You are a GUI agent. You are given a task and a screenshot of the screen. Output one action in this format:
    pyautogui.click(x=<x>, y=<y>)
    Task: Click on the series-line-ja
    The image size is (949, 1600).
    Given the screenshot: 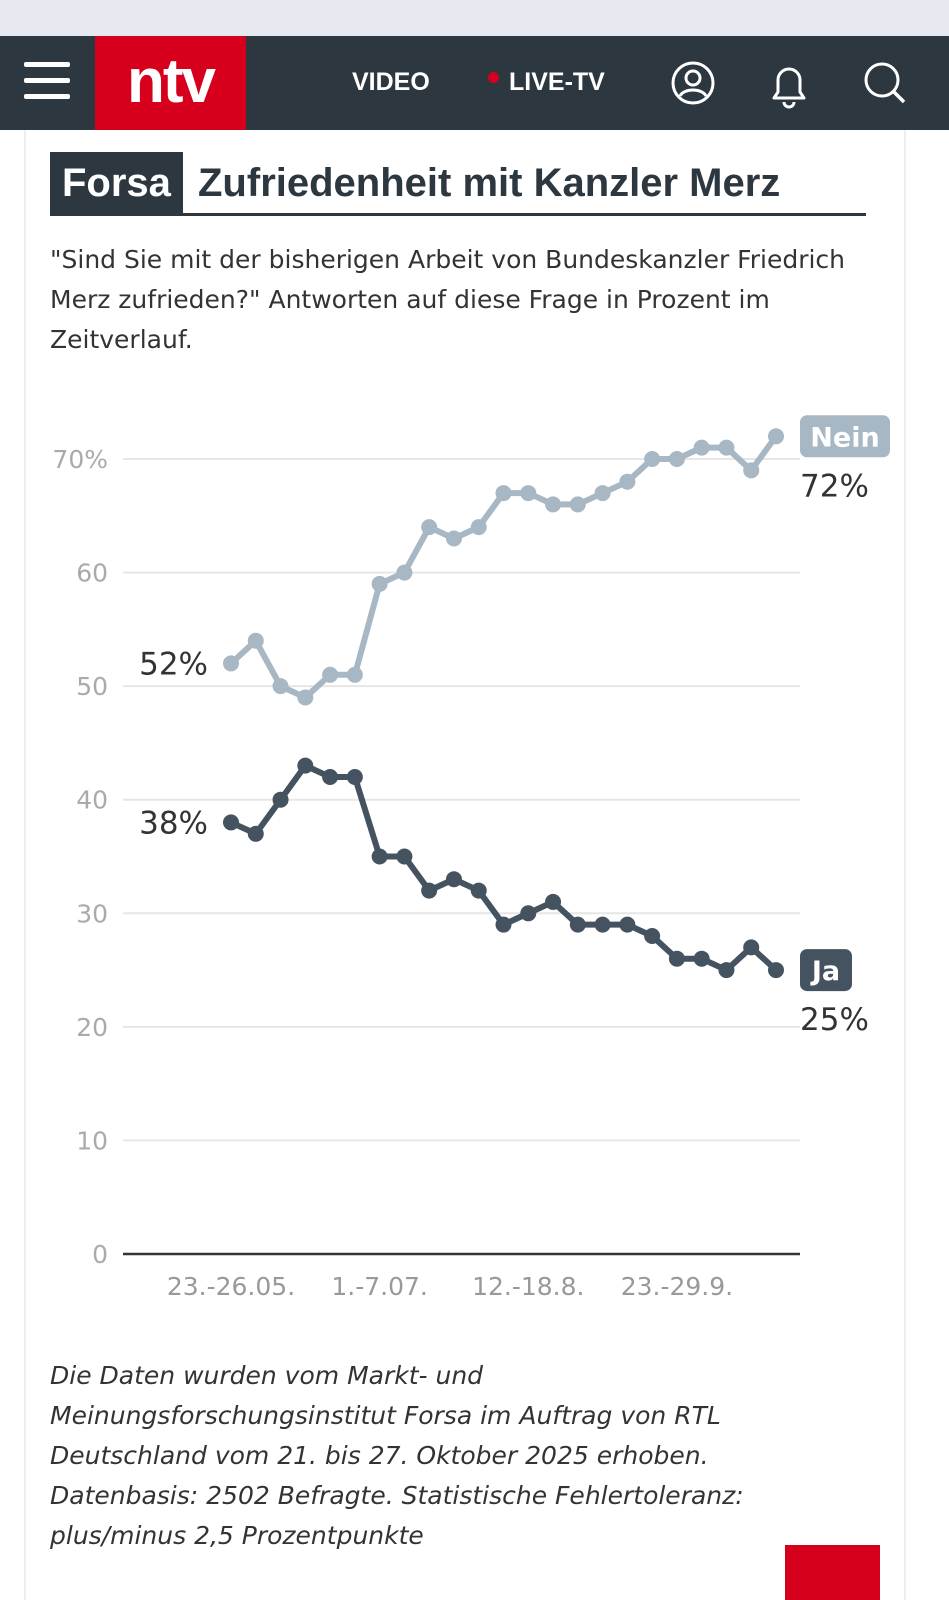 What is the action you would take?
    pyautogui.click(x=504, y=868)
    